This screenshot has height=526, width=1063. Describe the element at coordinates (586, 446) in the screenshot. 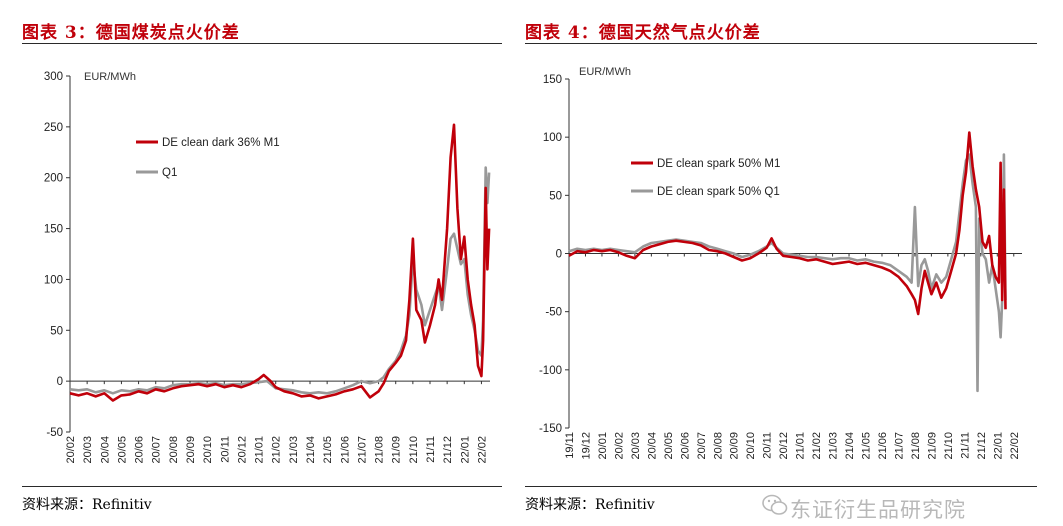

I see `x-tick-label: 19/12` at that location.